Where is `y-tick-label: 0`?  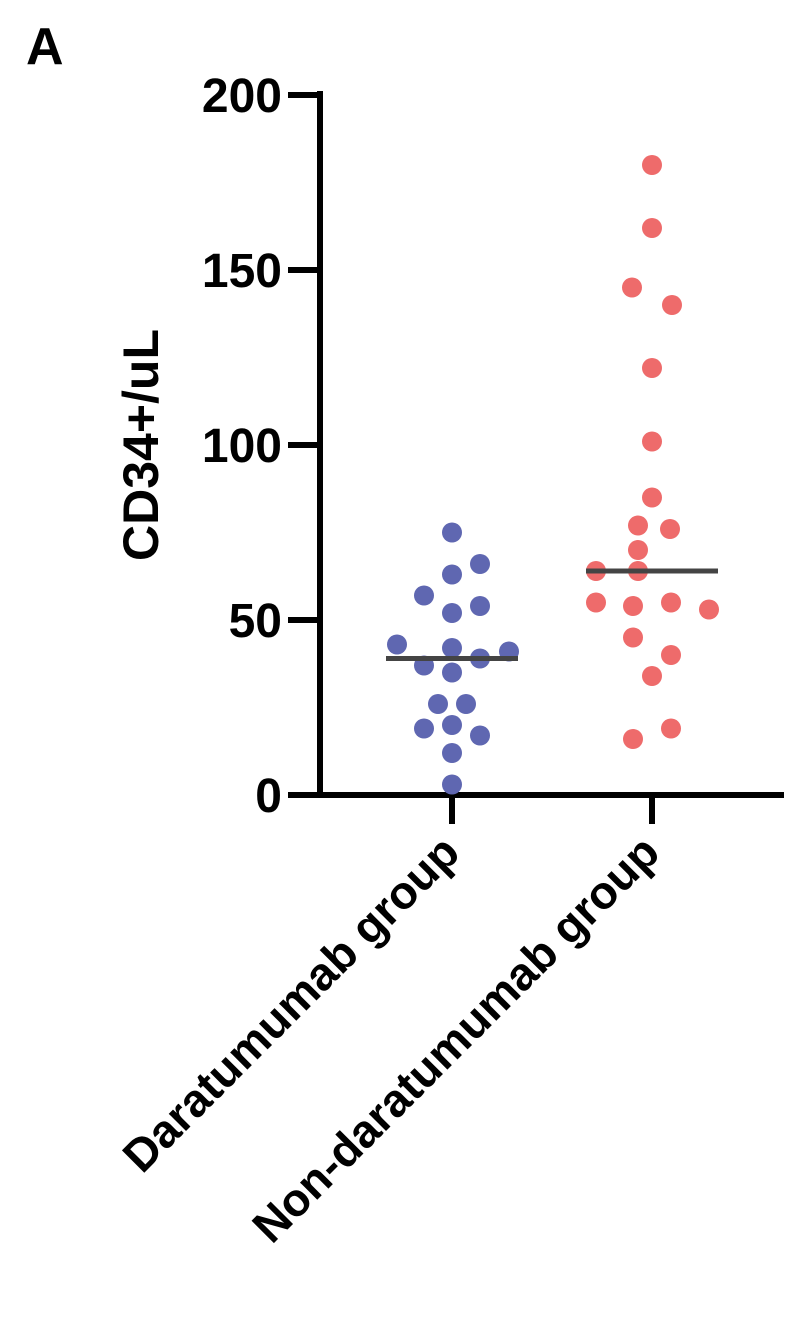 y-tick-label: 0 is located at coordinates (268, 796).